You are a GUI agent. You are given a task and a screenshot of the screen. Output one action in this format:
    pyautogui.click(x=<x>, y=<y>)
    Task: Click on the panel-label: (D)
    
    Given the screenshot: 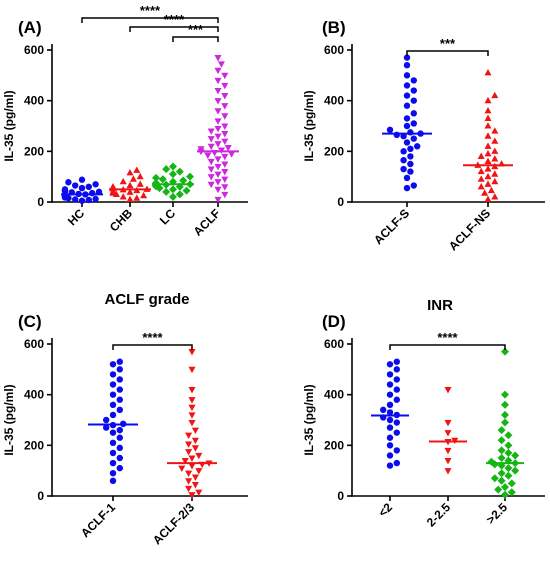 What is the action you would take?
    pyautogui.click(x=334, y=321)
    